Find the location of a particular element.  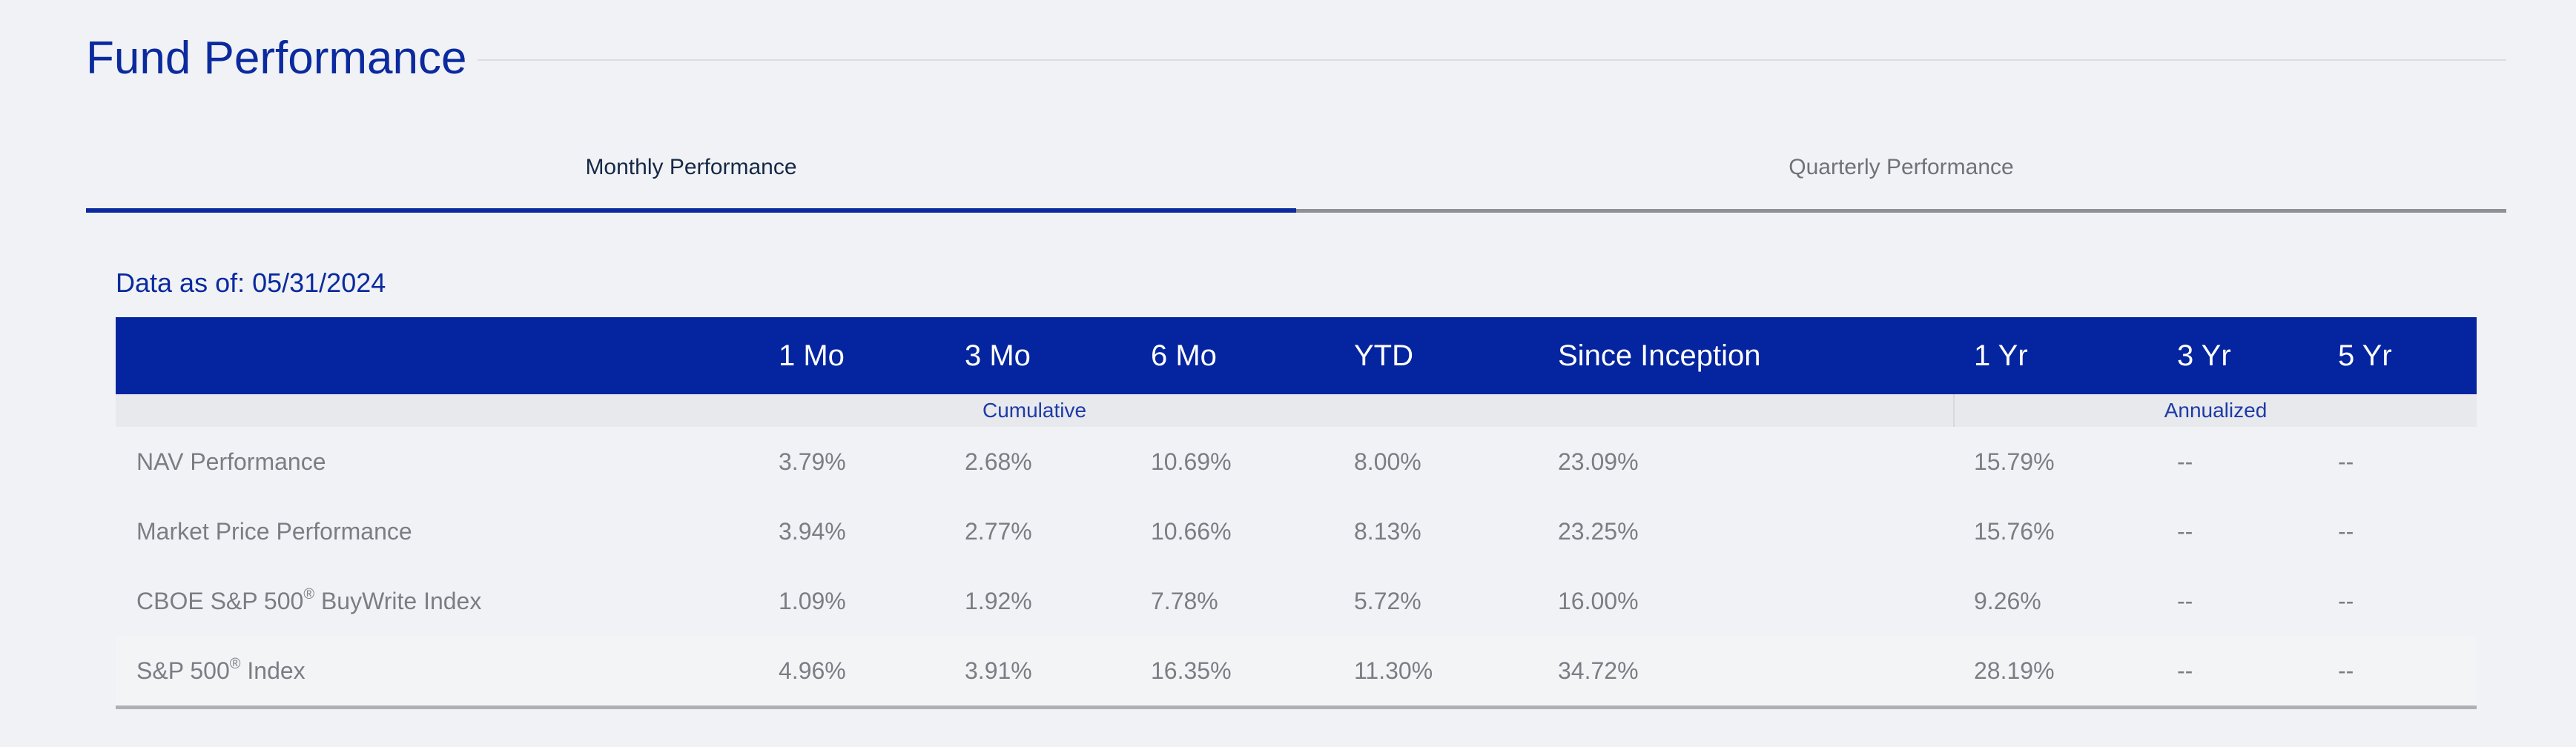

table-cell: 8.00% is located at coordinates (1387, 461).